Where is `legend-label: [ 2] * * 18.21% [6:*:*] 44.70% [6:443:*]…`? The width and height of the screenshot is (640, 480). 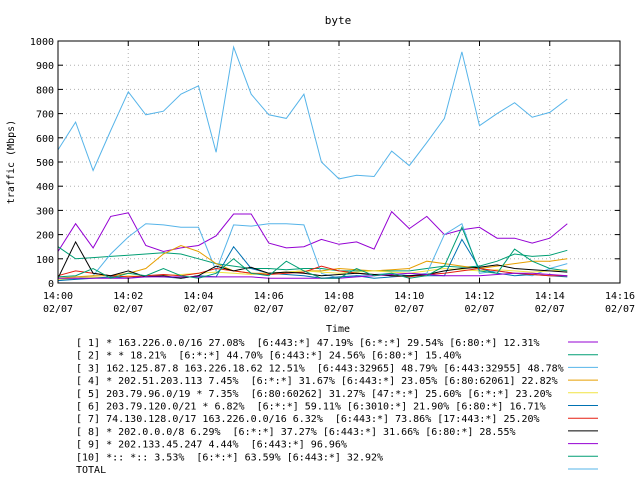 legend-label: [ 2] * * 18.21% [6:*:*] 44.70% [6:443:*]… is located at coordinates (268, 356).